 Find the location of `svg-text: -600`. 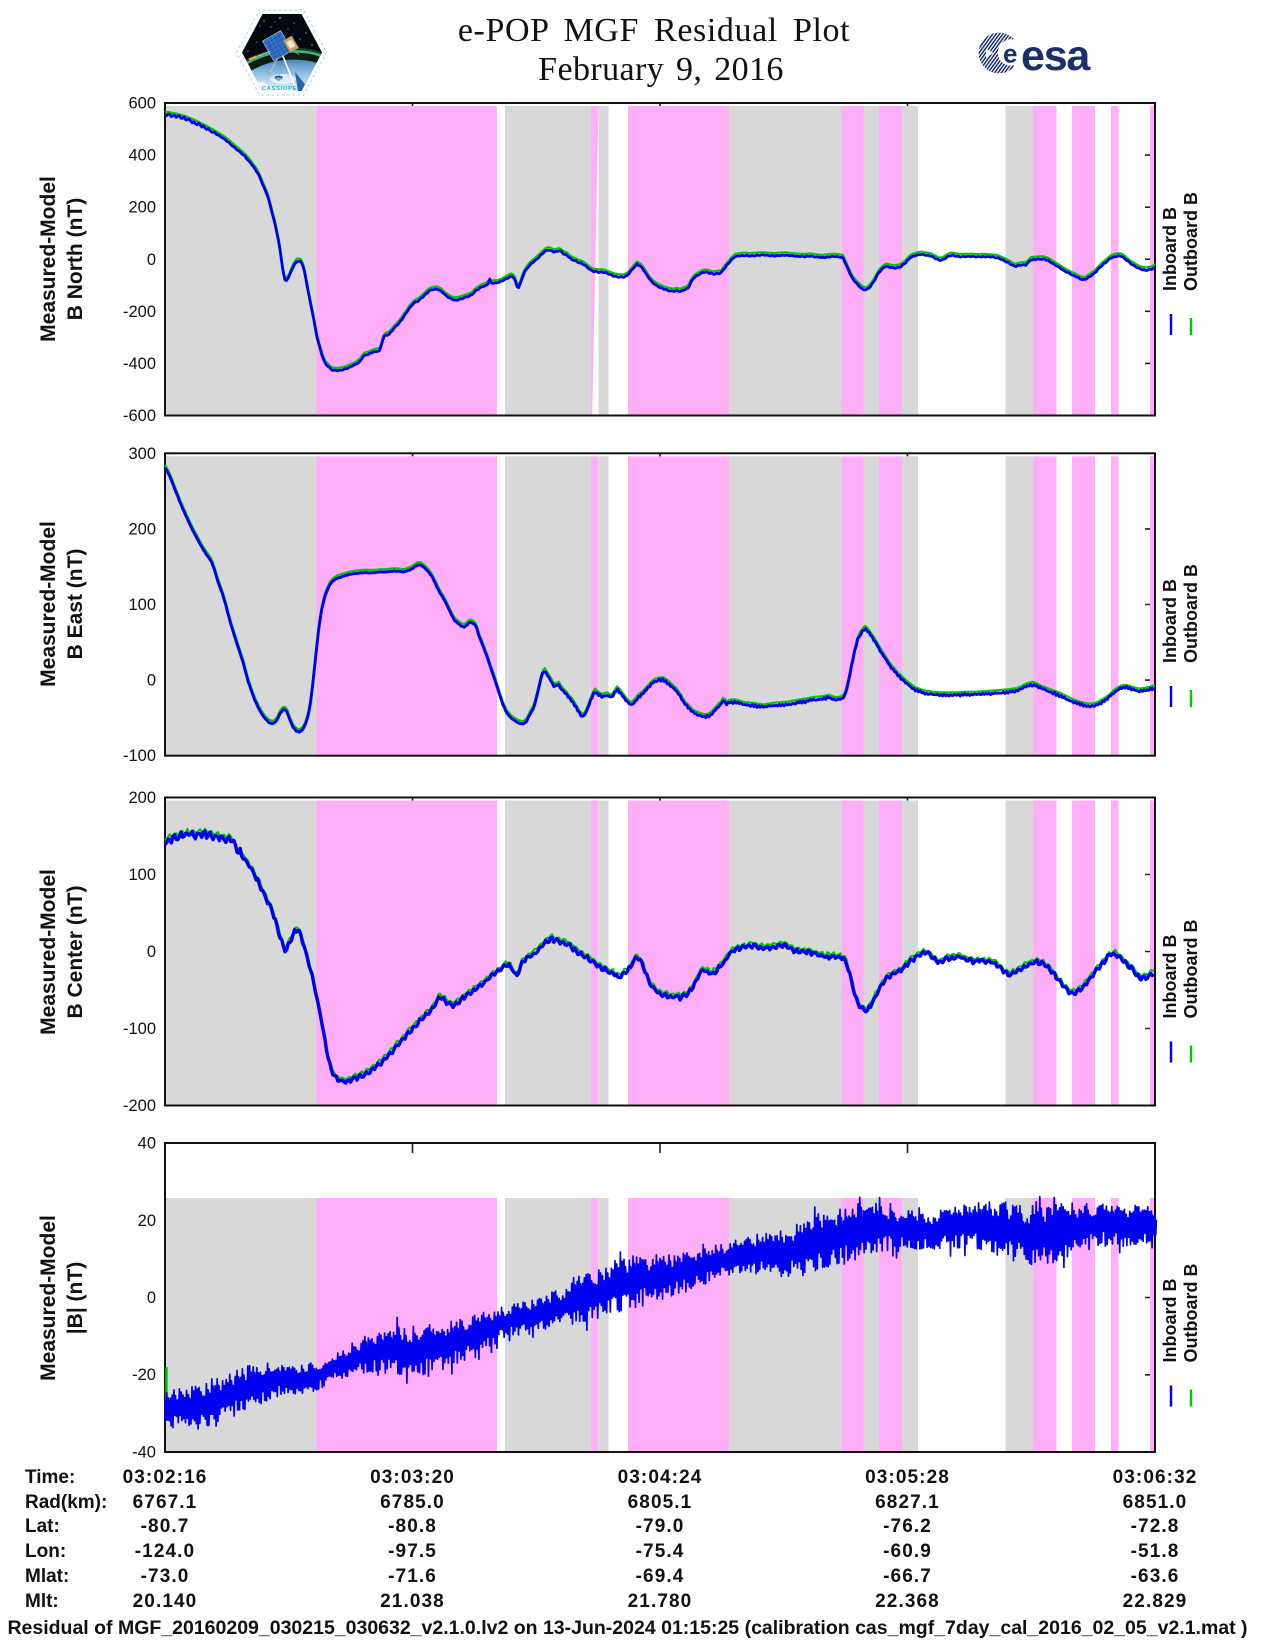

svg-text: -600 is located at coordinates (139, 416).